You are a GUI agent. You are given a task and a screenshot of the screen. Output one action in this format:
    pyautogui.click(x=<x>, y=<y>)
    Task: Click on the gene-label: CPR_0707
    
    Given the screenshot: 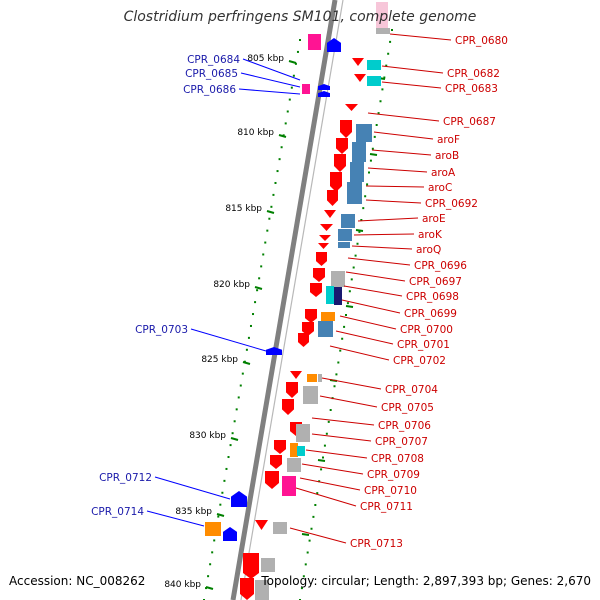 What is the action you would take?
    pyautogui.click(x=401, y=442)
    